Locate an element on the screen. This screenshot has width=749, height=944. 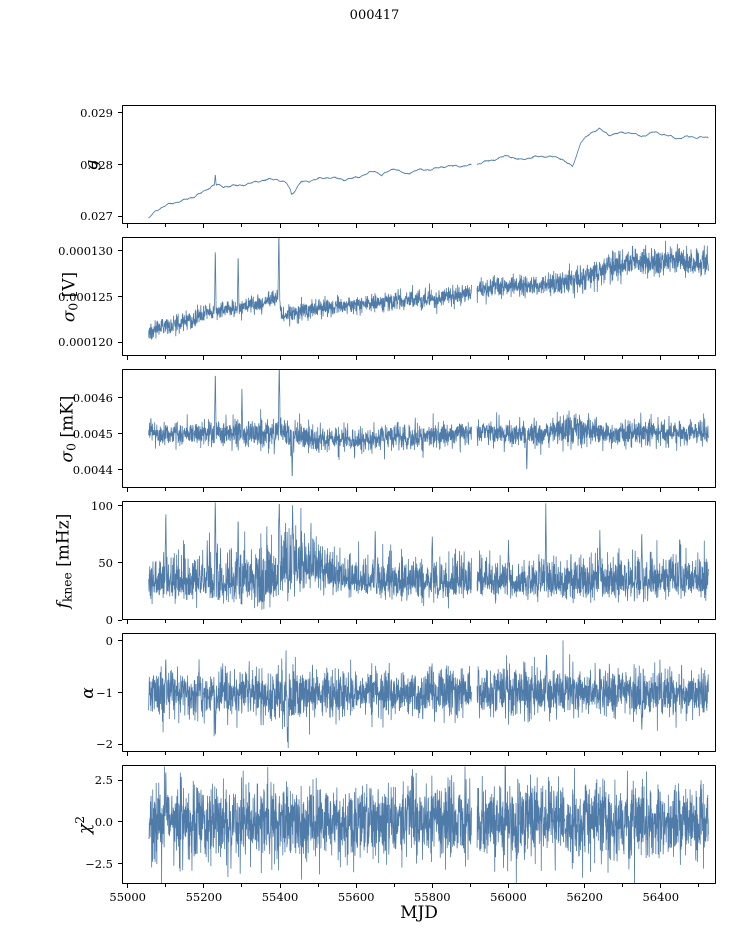
y-axis-label-part: 2 is located at coordinates (79, 819).